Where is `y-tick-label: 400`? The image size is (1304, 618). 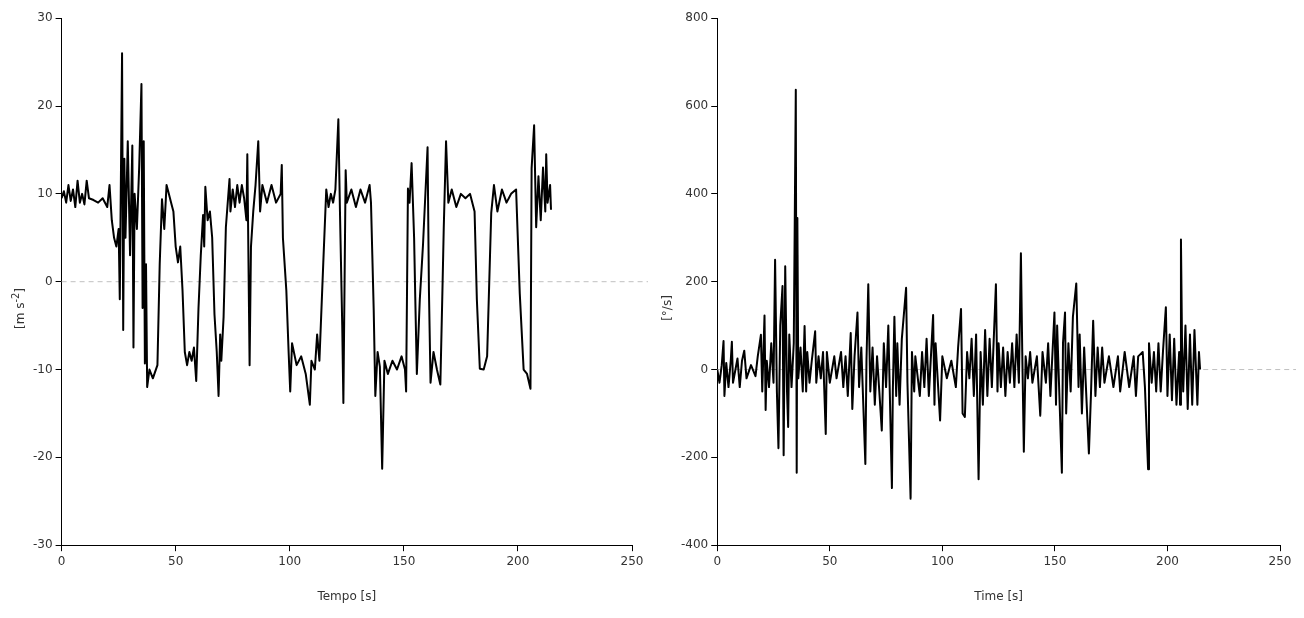 y-tick-label: 400 is located at coordinates (697, 192).